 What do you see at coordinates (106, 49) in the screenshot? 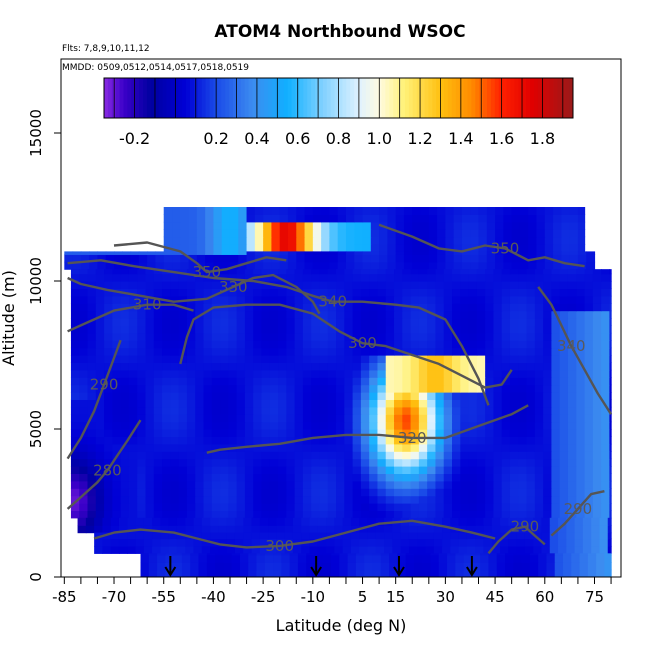
I see `flights-label: Flts: 7,8,9,10,11,12` at bounding box center [106, 49].